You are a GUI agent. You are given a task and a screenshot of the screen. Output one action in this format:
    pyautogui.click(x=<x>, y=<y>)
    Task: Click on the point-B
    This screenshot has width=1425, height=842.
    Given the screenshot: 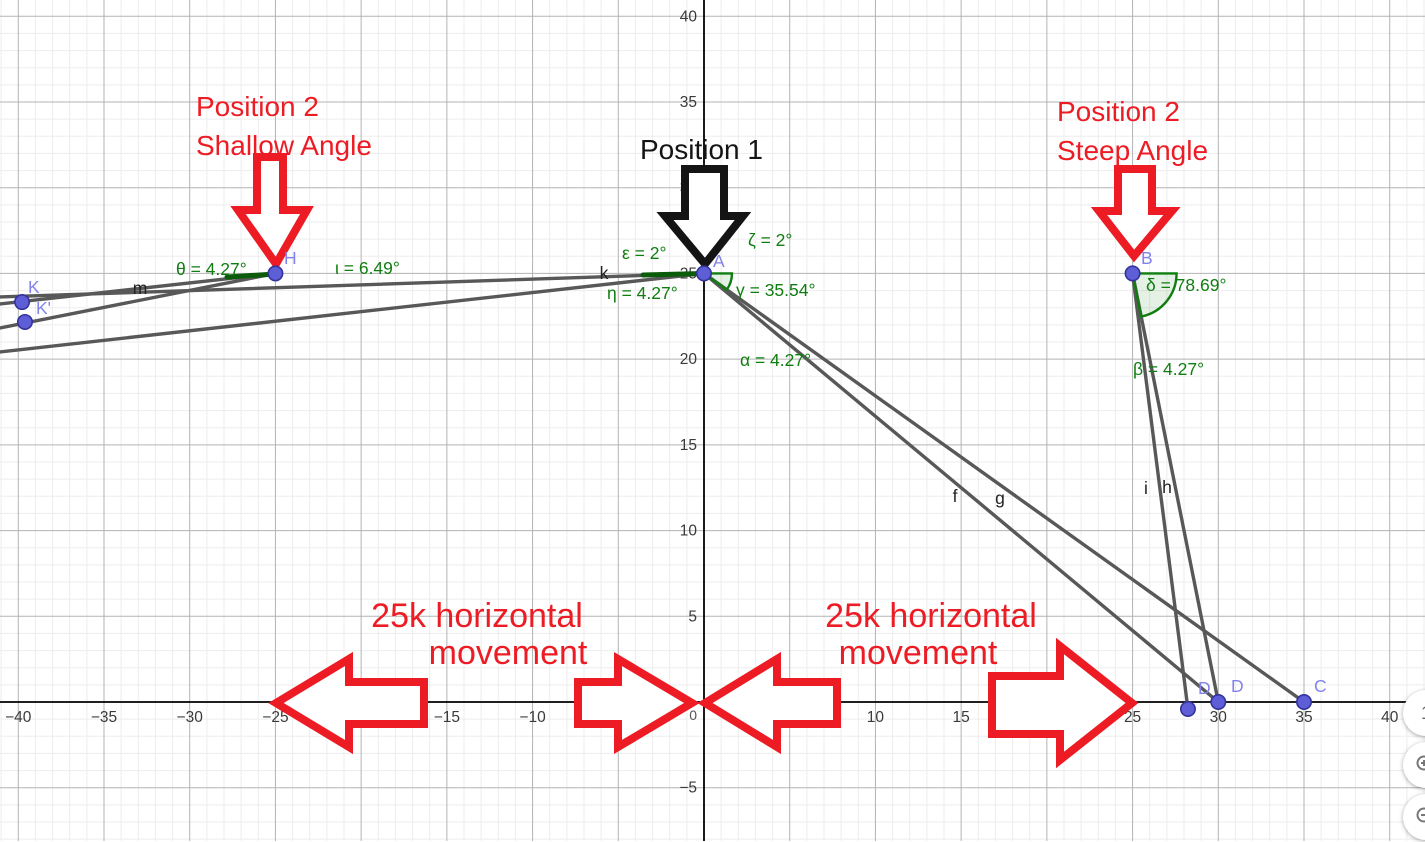 What is the action you would take?
    pyautogui.click(x=1132, y=273)
    